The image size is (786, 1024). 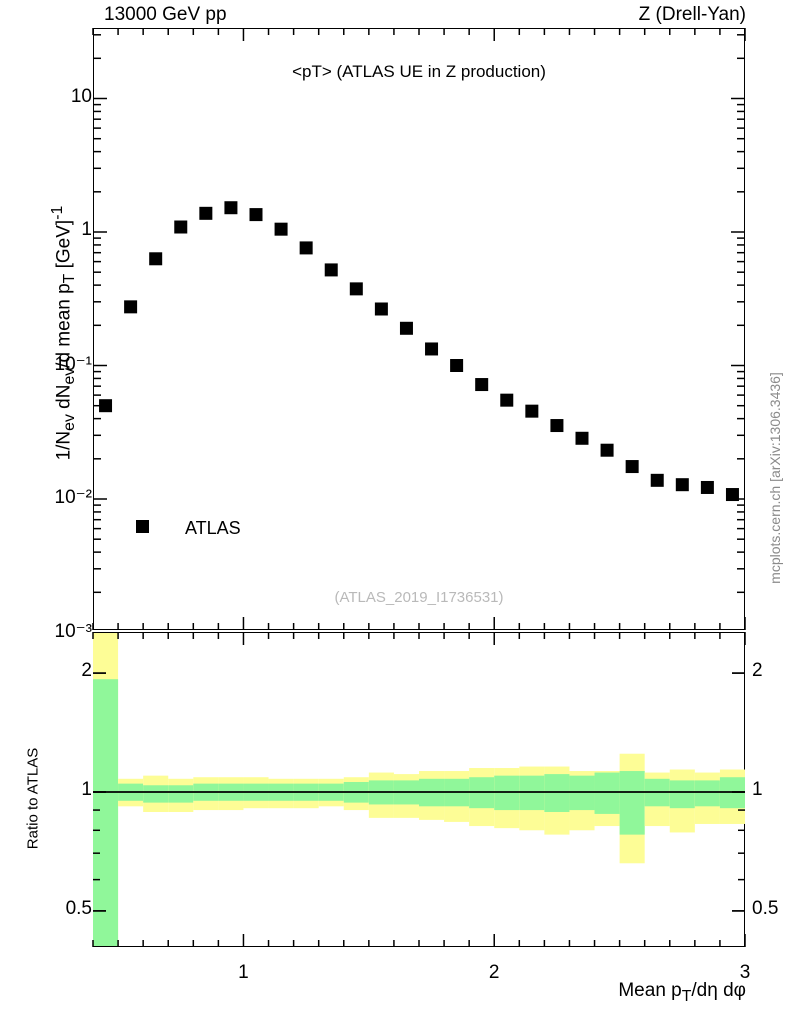 I want to click on ratio-y-tick-label-left: 2, so click(x=86, y=671).